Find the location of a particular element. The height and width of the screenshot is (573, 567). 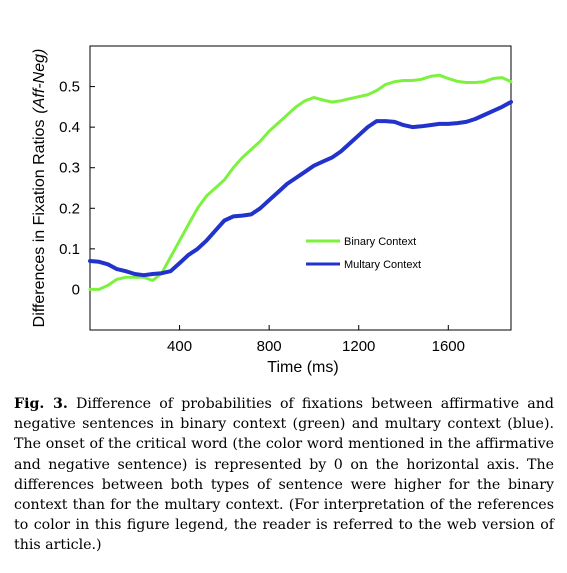

legend-label-binary: Binary Context is located at coordinates (380, 242).